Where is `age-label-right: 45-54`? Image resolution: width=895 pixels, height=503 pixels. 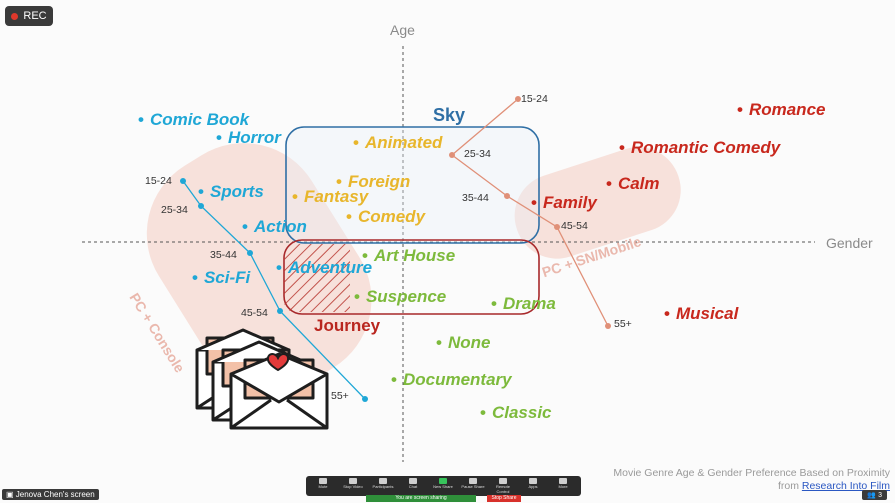
age-label-right: 45-54 is located at coordinates (574, 226).